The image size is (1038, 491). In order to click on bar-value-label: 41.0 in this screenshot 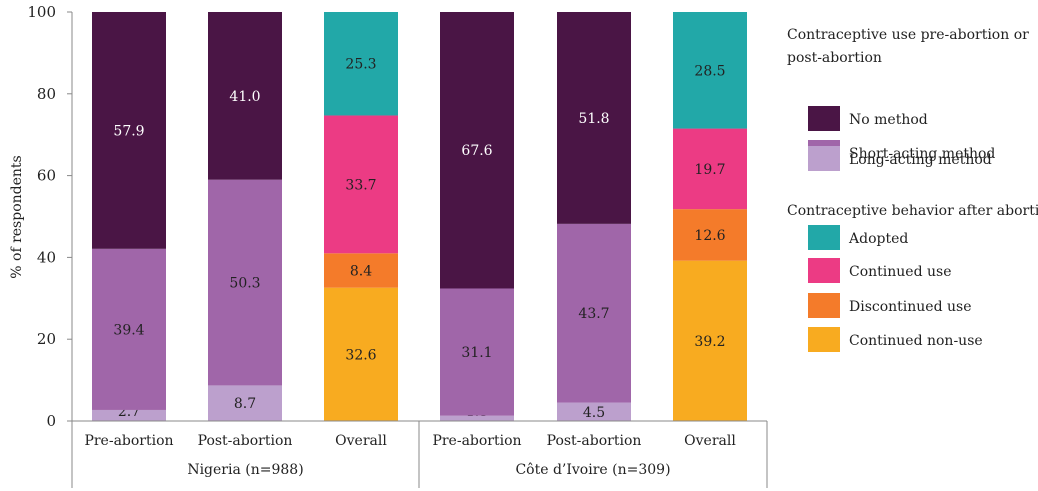, I will do `click(244, 97)`.